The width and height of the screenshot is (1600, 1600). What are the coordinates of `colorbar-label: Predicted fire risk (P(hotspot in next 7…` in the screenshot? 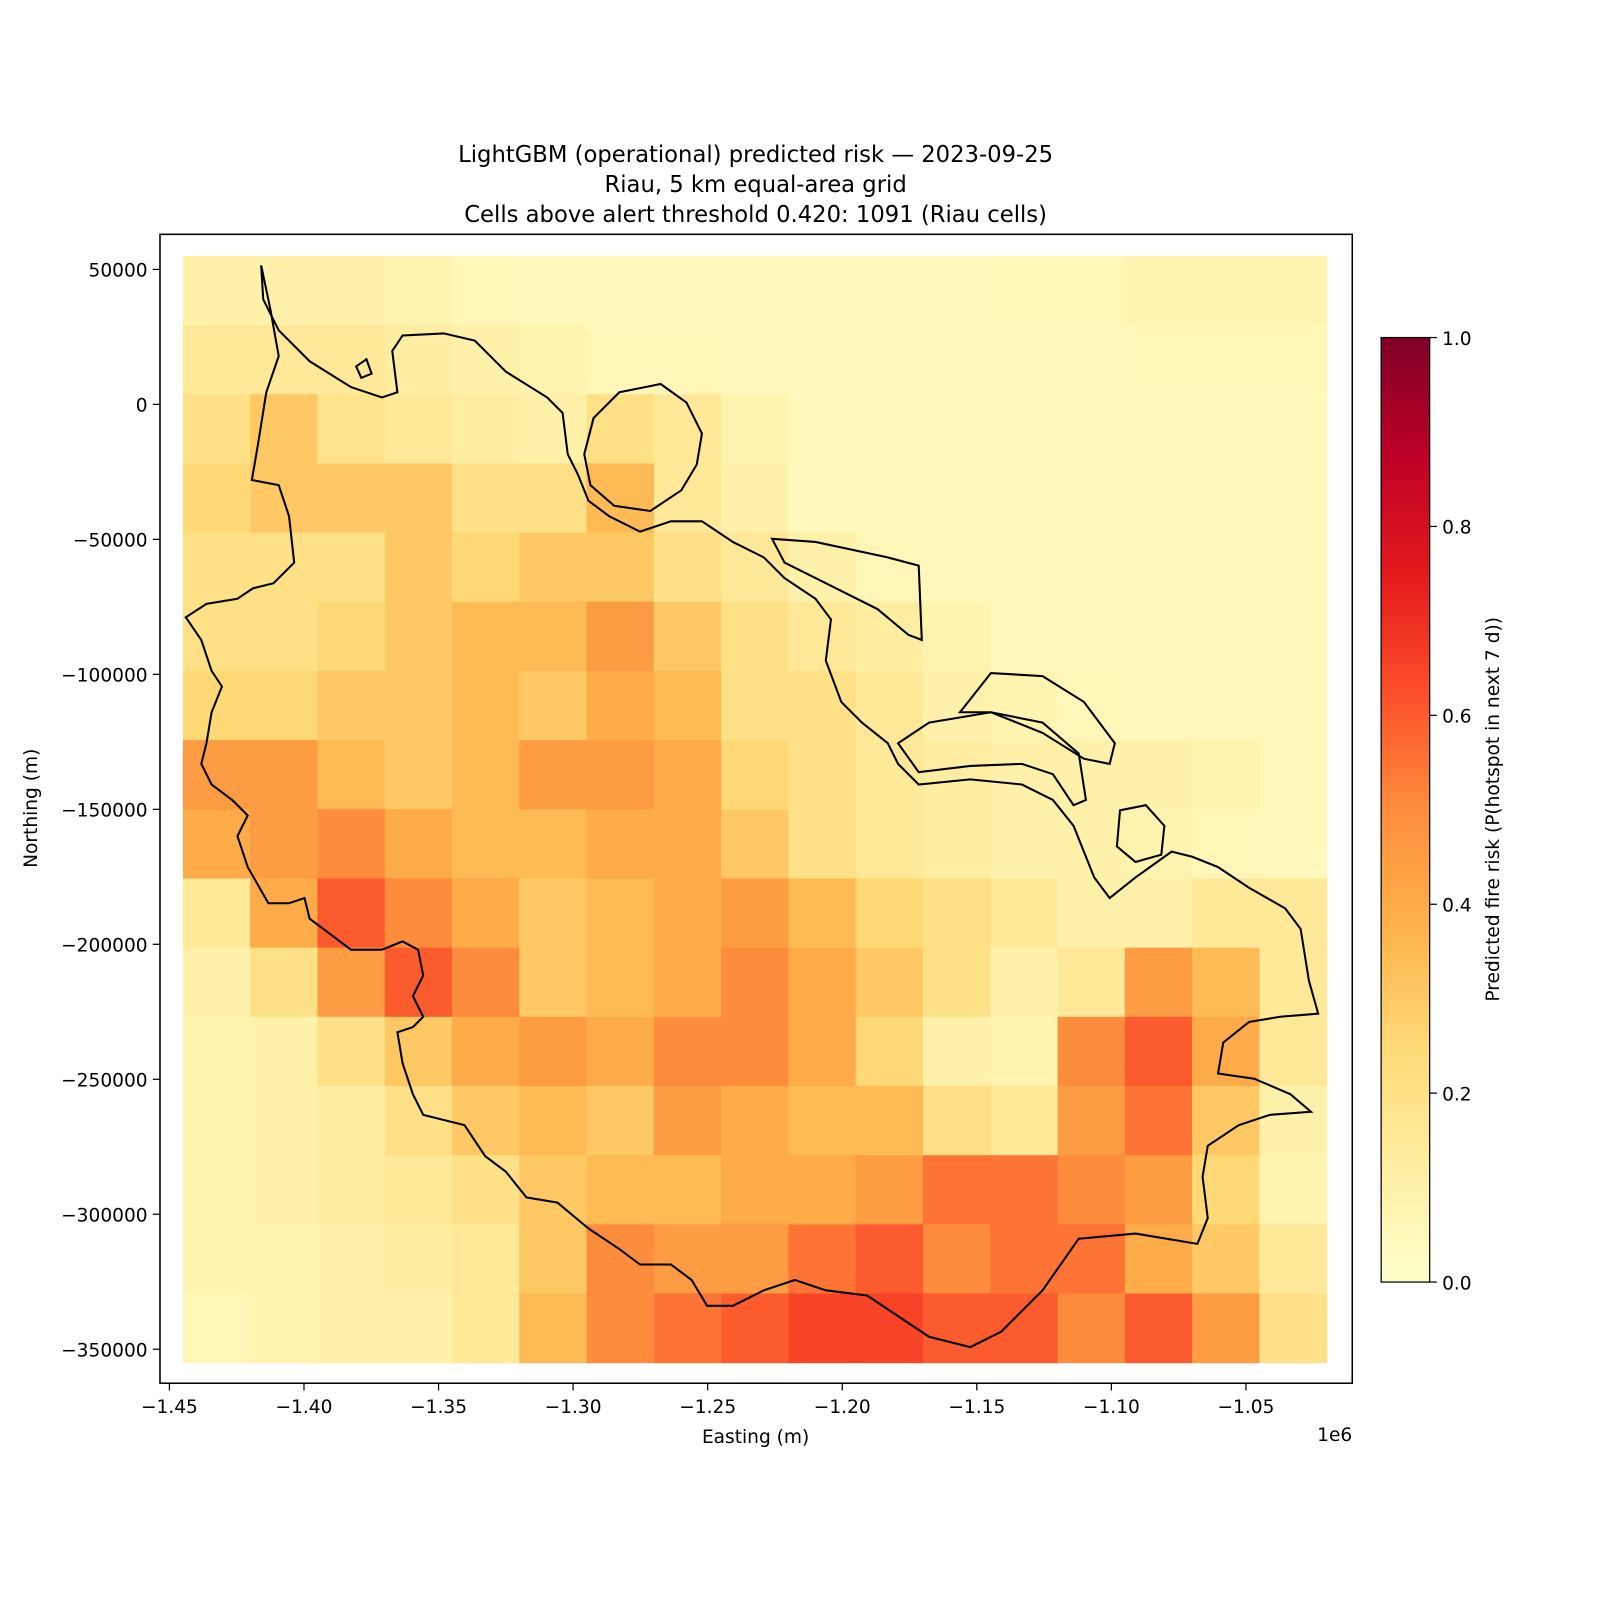 It's located at (1493, 809).